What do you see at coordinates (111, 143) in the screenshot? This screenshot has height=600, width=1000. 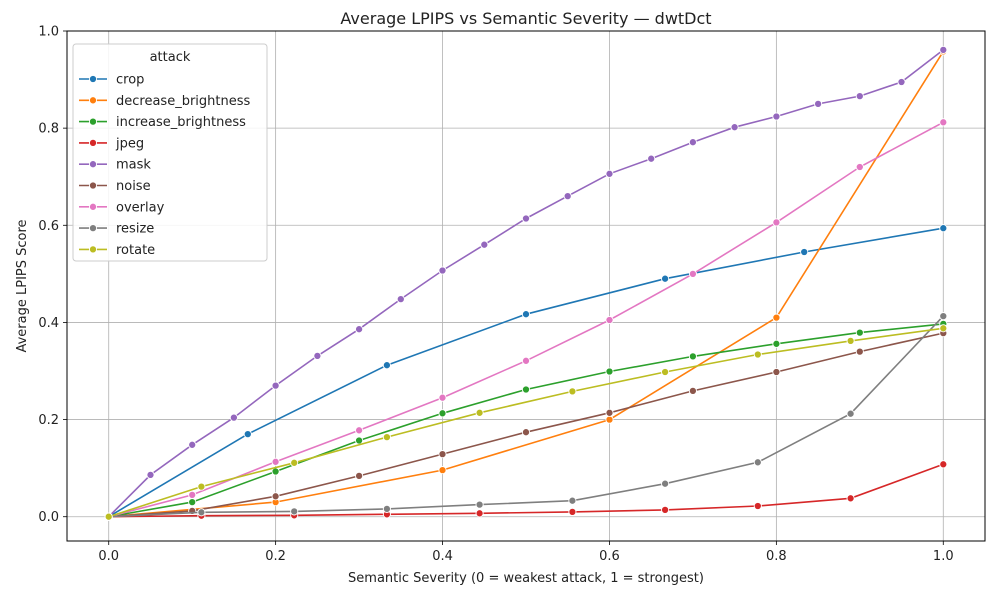 I see `legend-item-jpeg: jpeg` at bounding box center [111, 143].